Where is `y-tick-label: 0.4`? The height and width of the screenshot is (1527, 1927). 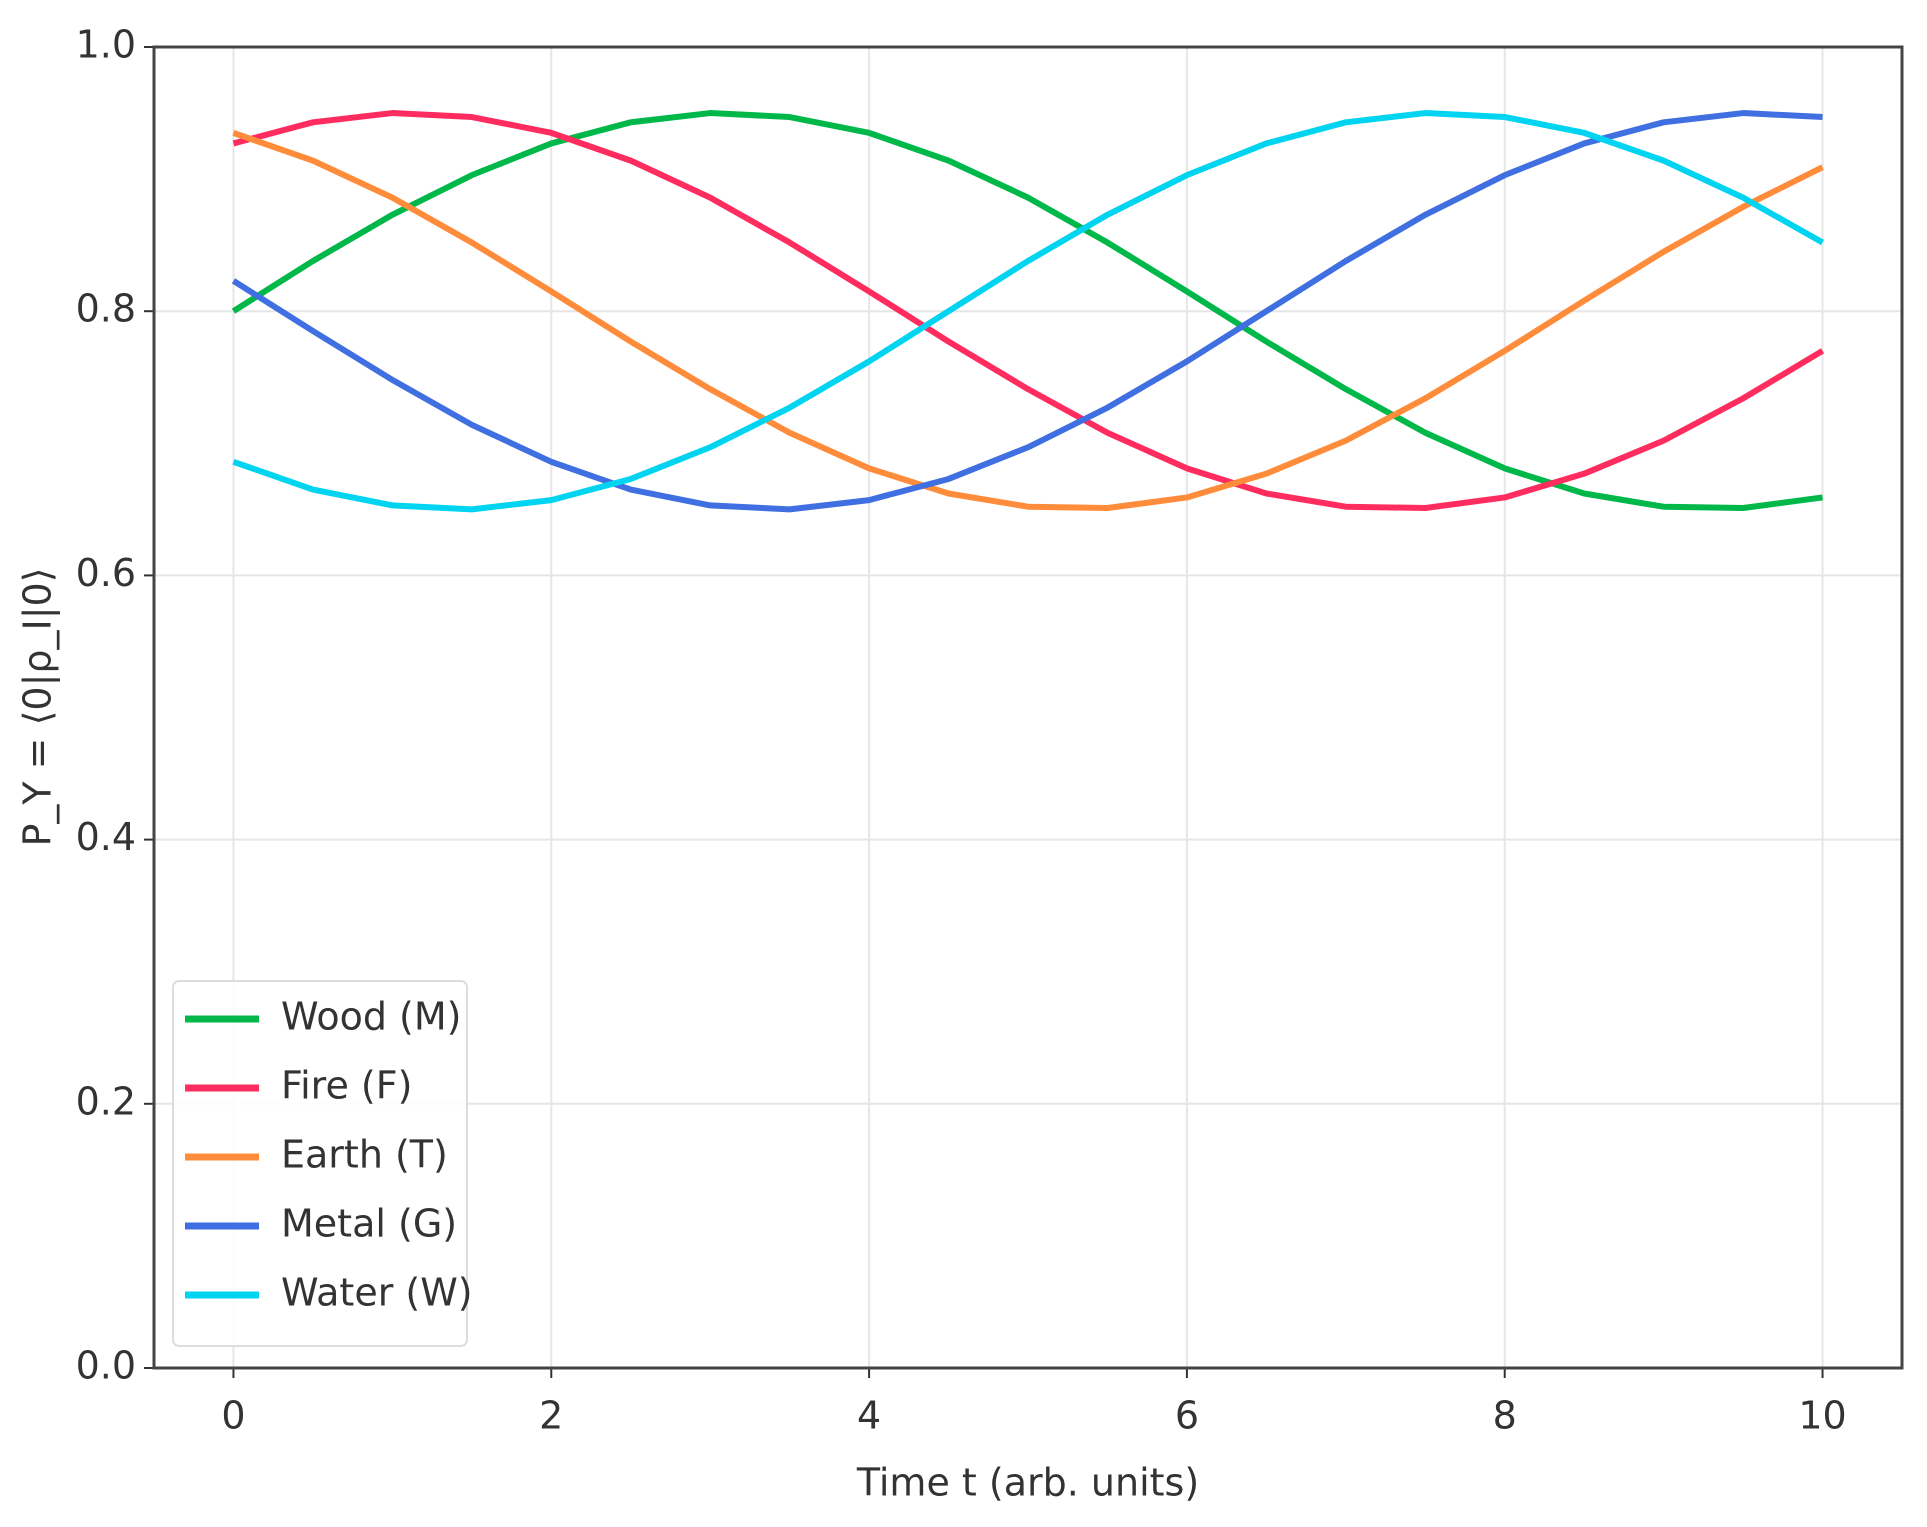 y-tick-label: 0.4 is located at coordinates (106, 837).